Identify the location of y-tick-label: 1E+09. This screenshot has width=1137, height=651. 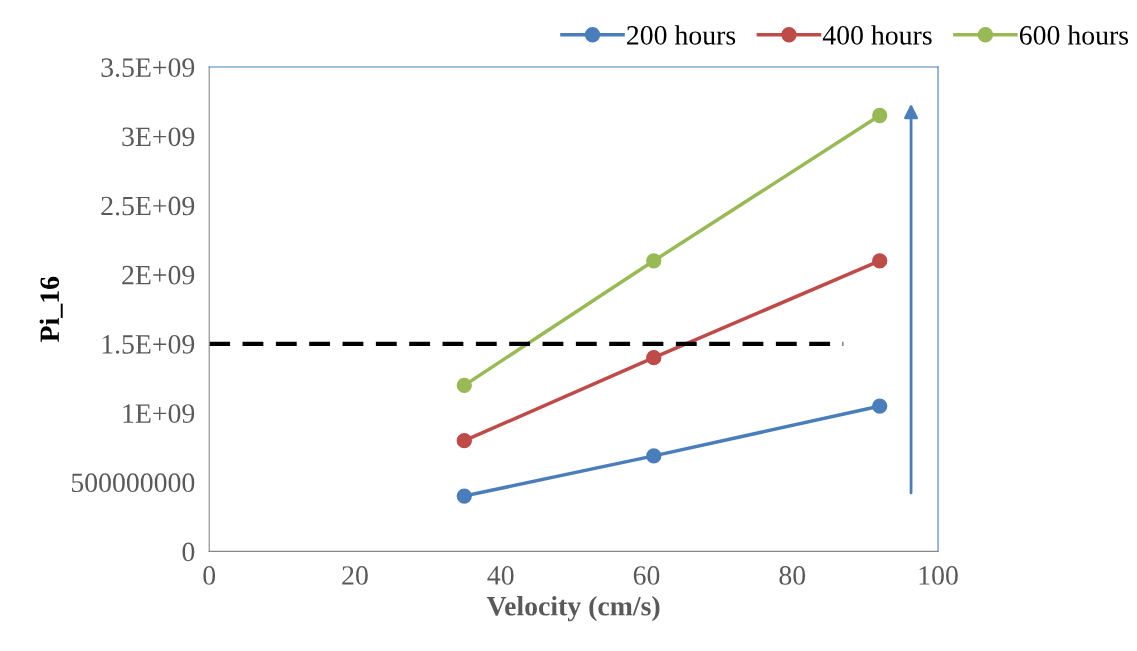
(159, 413).